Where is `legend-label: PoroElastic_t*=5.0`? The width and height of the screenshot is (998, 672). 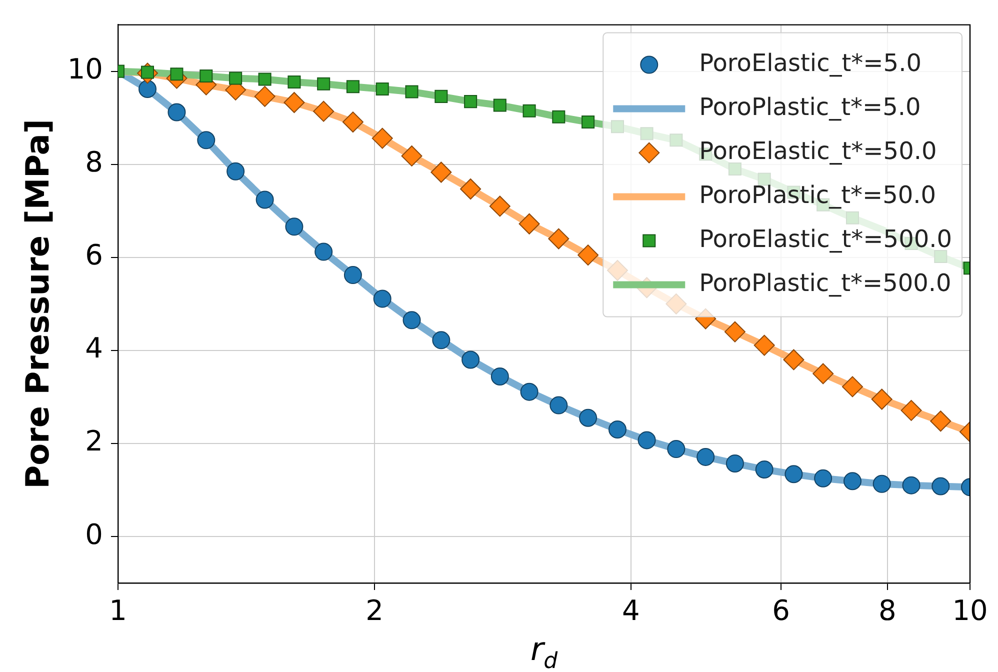 legend-label: PoroElastic_t*=5.0 is located at coordinates (810, 63).